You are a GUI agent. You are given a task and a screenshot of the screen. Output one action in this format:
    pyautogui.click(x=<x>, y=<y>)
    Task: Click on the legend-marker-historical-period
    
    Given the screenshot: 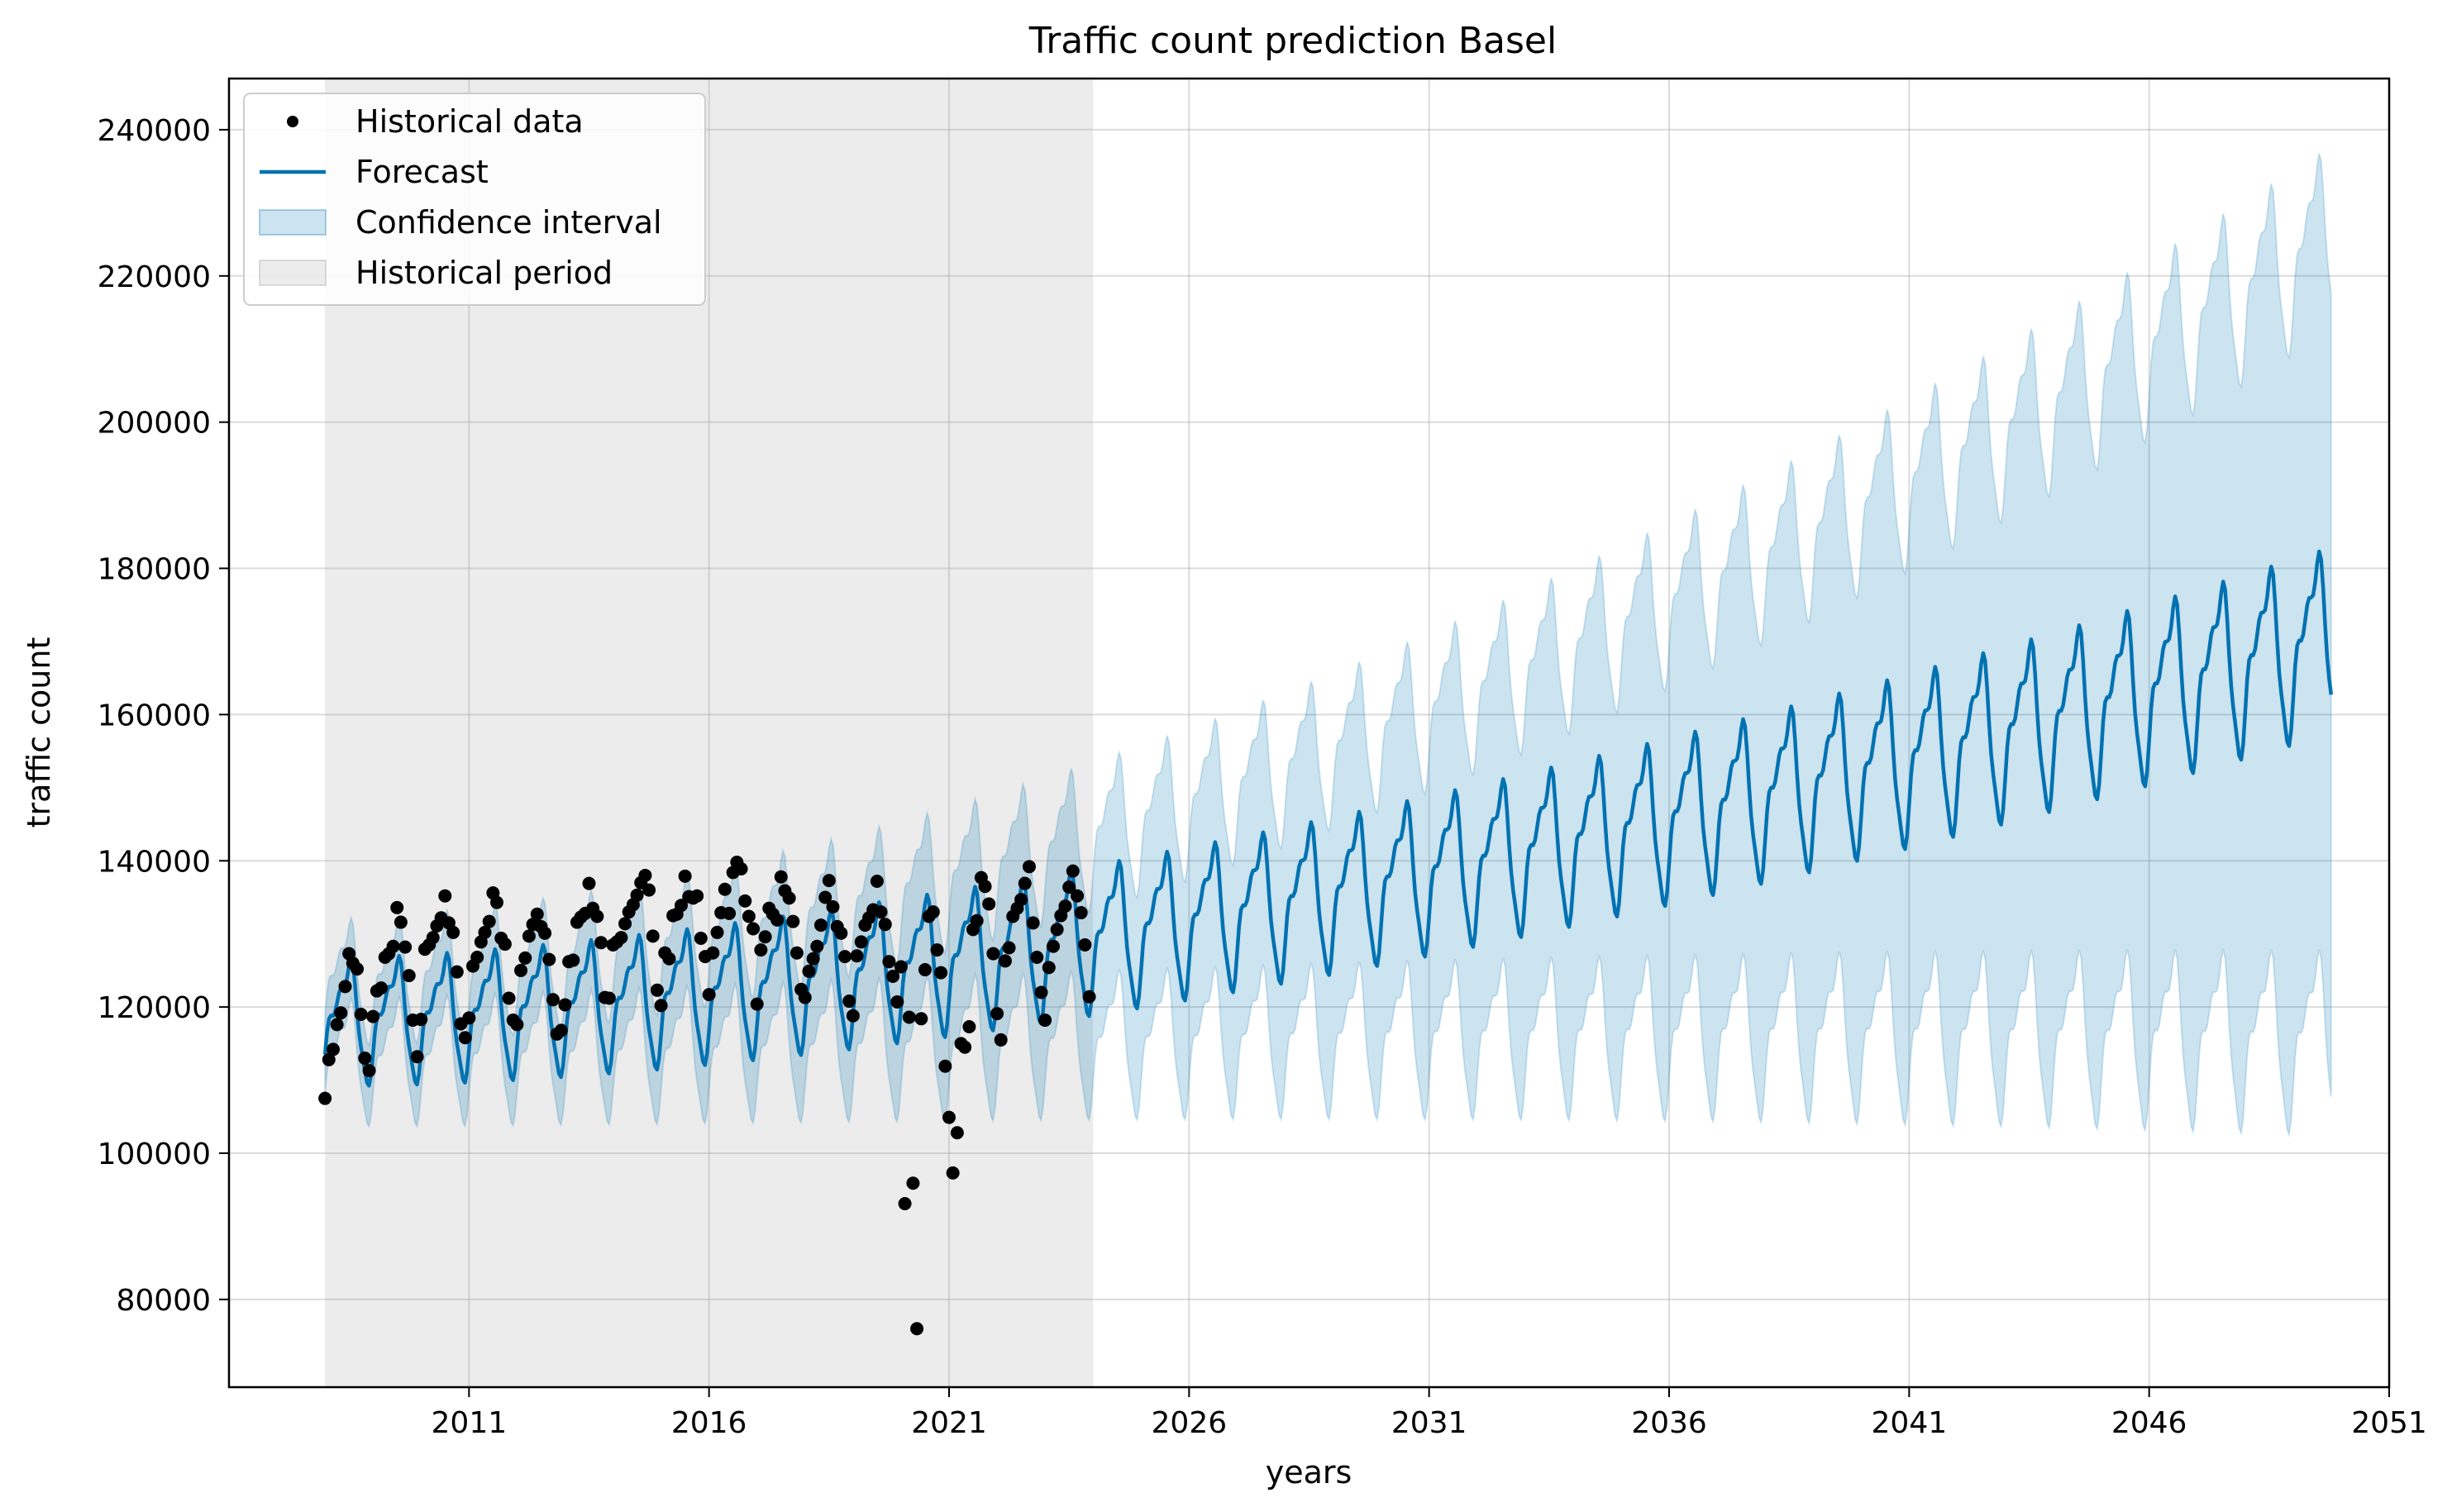 What is the action you would take?
    pyautogui.click(x=293, y=273)
    